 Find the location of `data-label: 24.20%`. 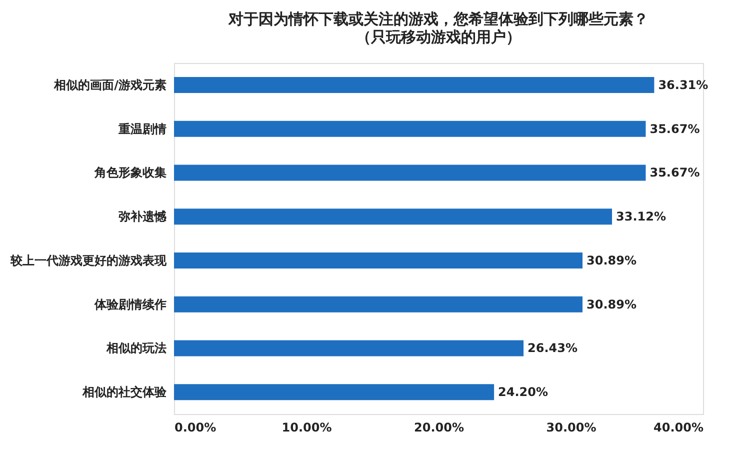

data-label: 24.20% is located at coordinates (523, 392).